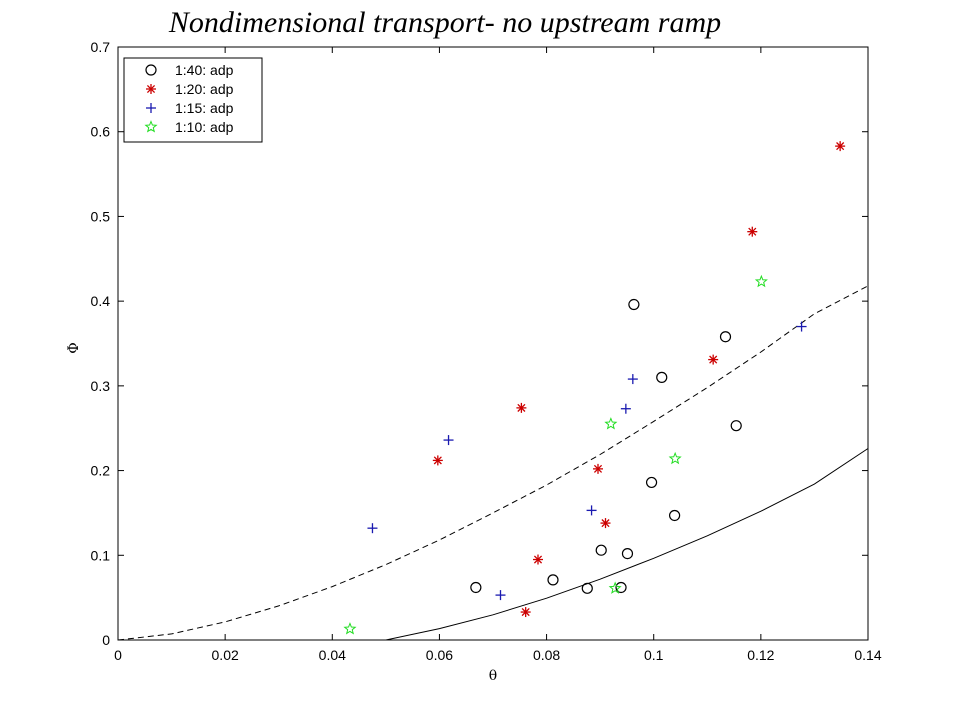 The height and width of the screenshot is (720, 960). Describe the element at coordinates (101, 301) in the screenshot. I see `y-tick-label: 0.4` at that location.